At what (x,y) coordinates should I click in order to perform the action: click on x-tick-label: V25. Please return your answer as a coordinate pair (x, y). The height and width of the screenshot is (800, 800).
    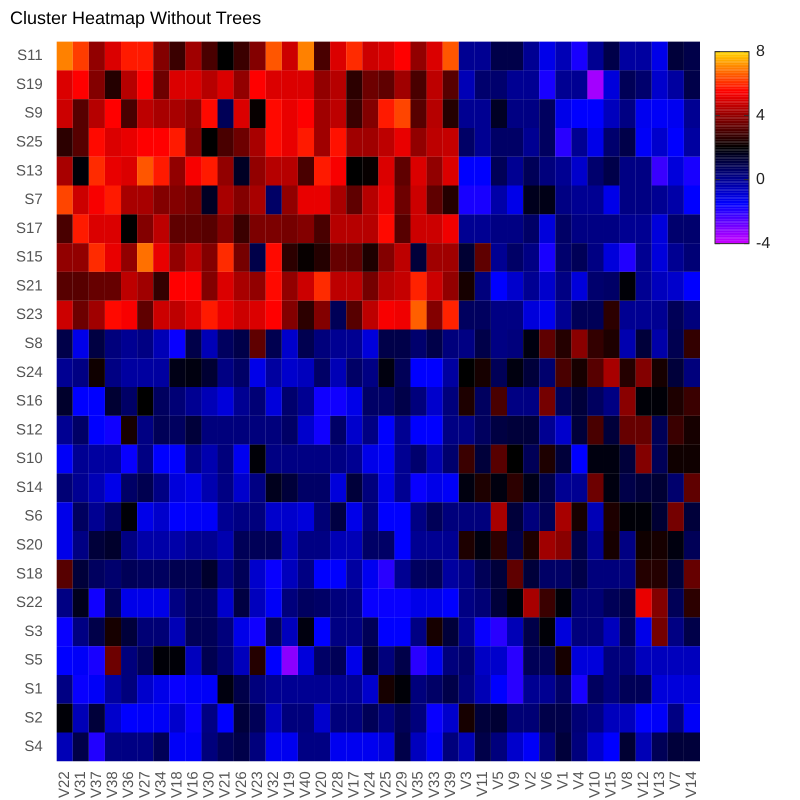
    Looking at the image, I should click on (386, 784).